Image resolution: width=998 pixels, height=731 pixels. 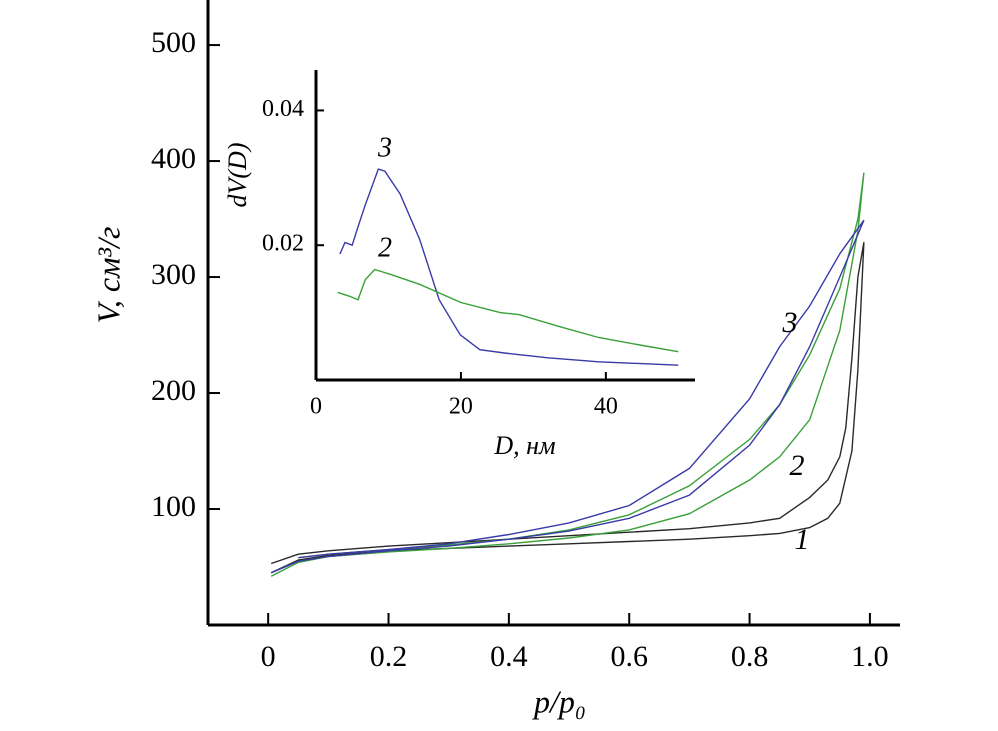 I want to click on y-tick-label: 400, so click(x=173, y=158).